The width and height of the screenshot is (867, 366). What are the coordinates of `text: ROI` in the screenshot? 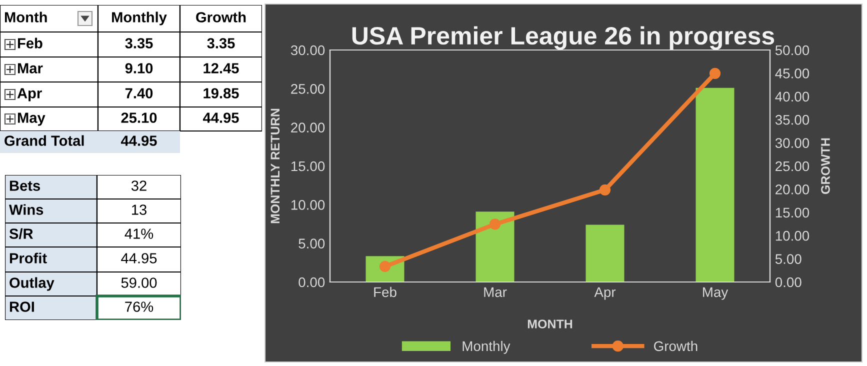 It's located at (22, 307).